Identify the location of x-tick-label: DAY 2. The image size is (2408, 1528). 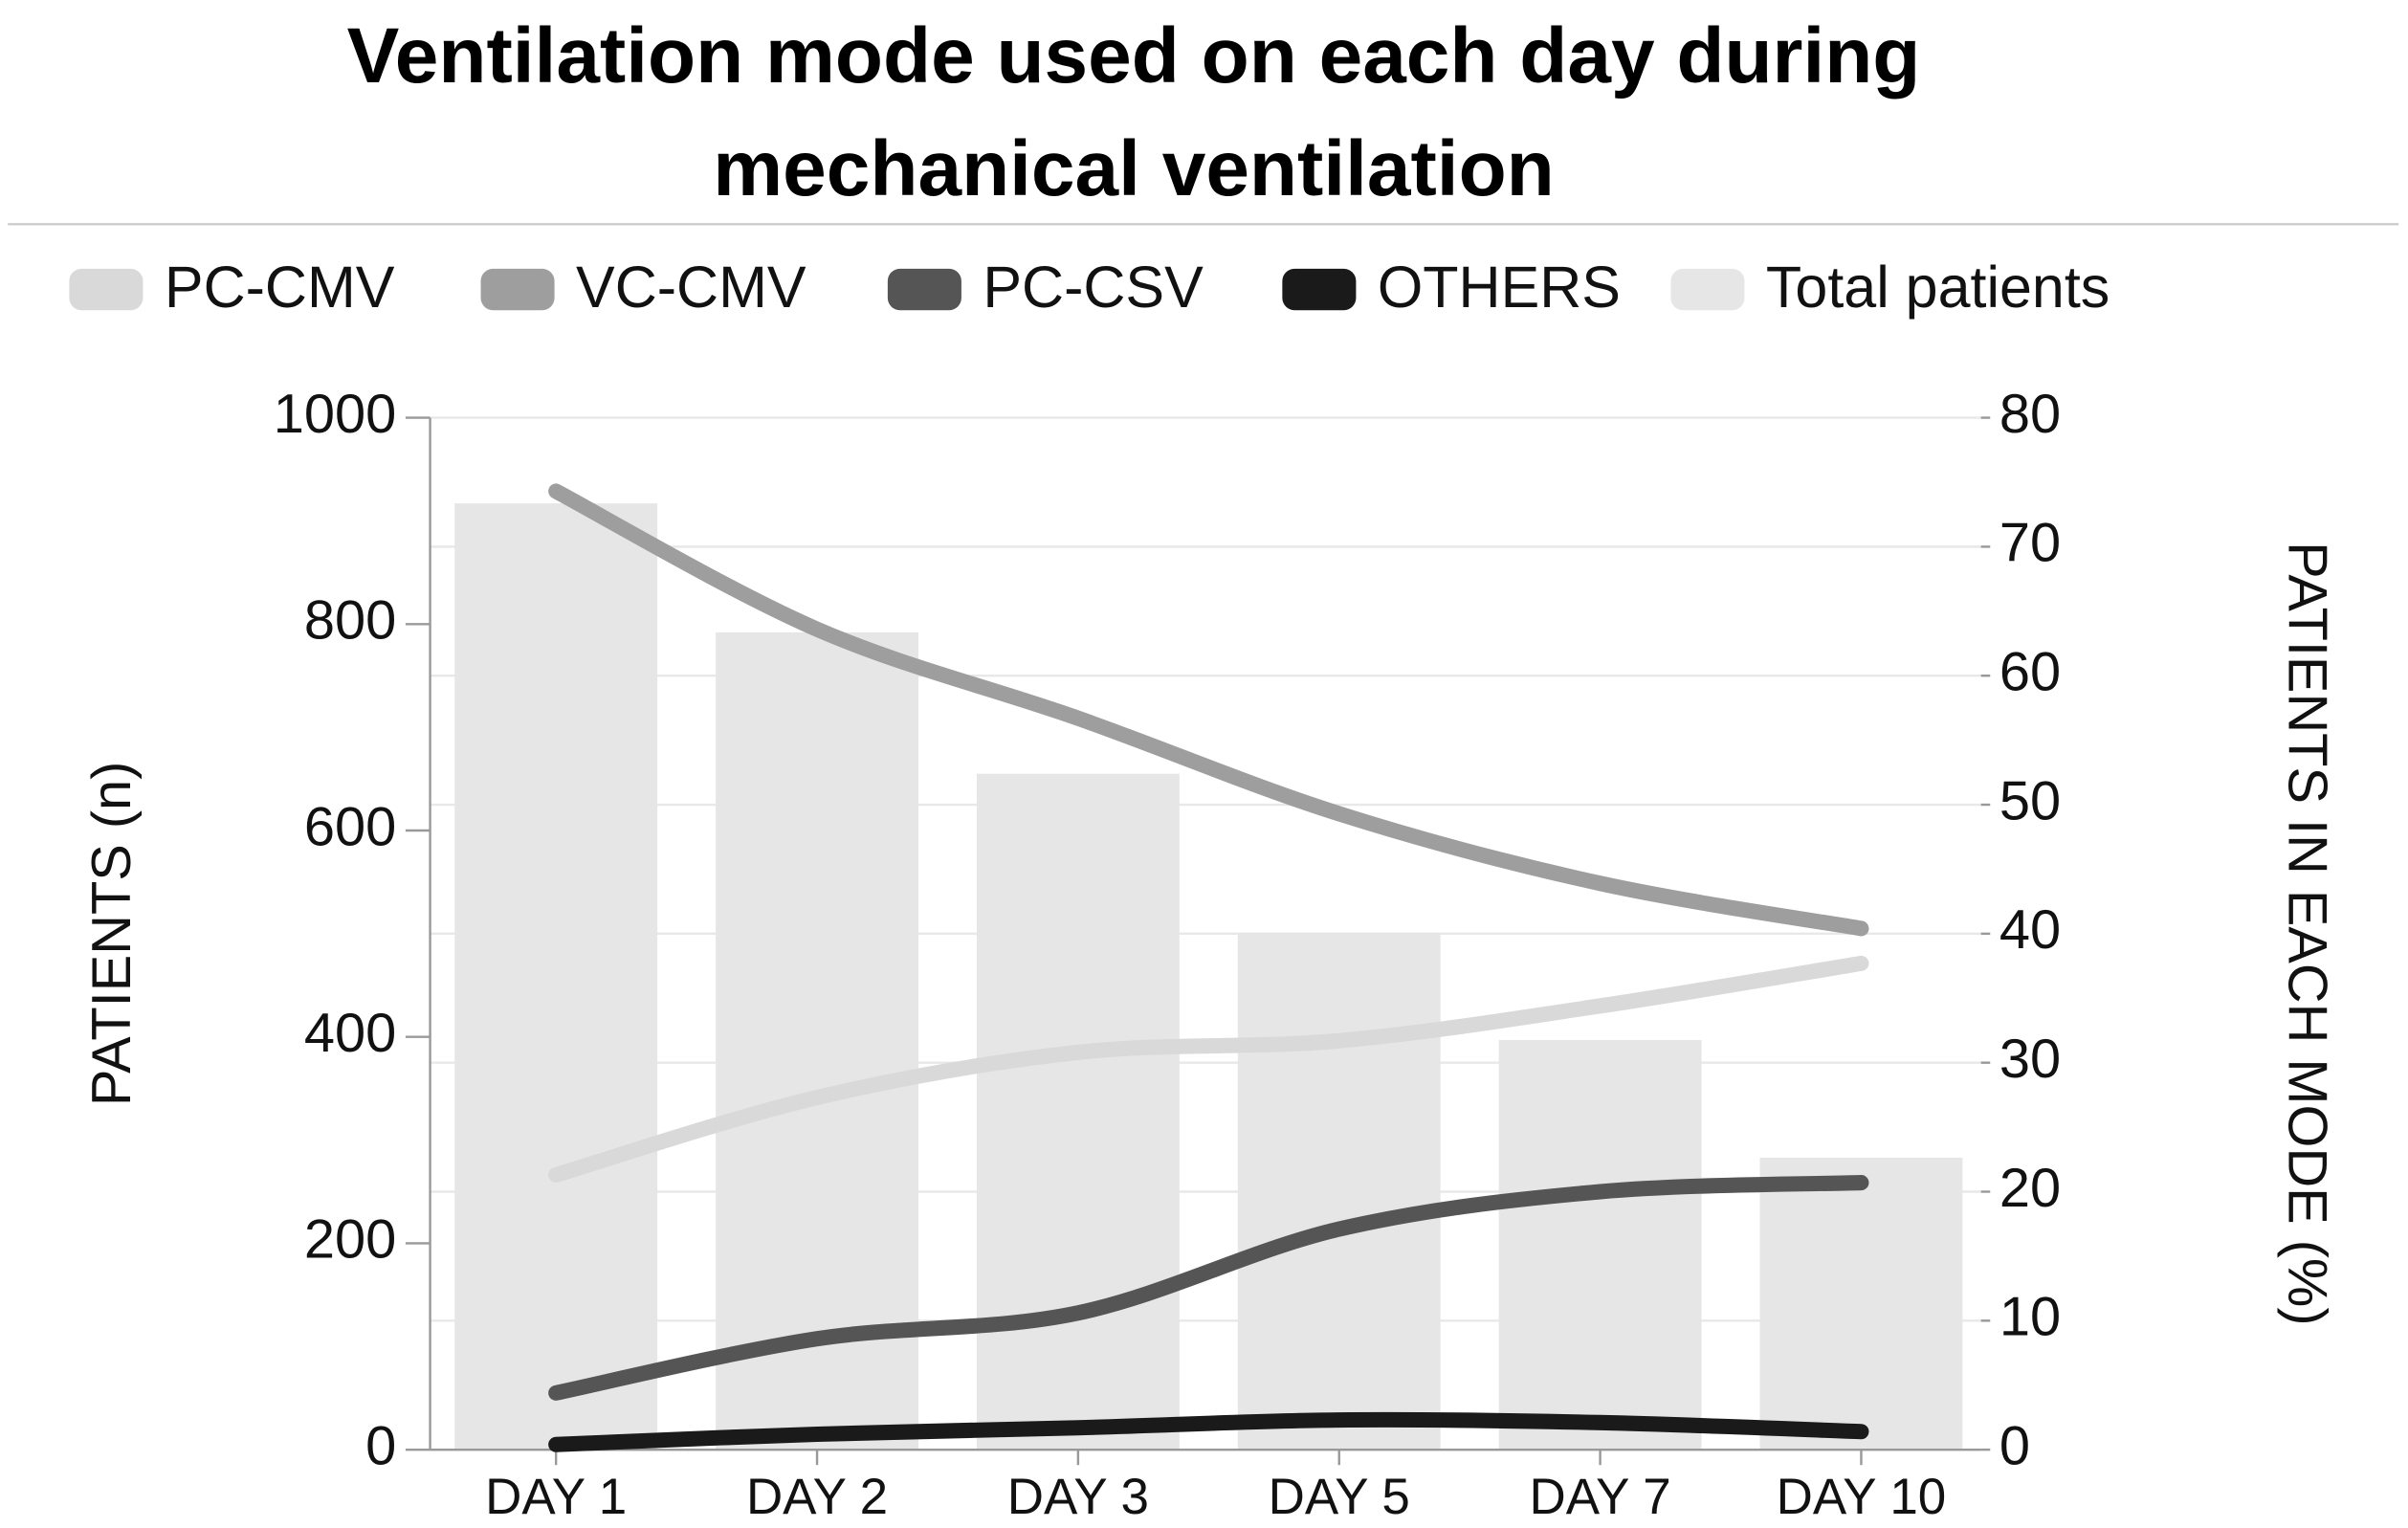
(817, 1497).